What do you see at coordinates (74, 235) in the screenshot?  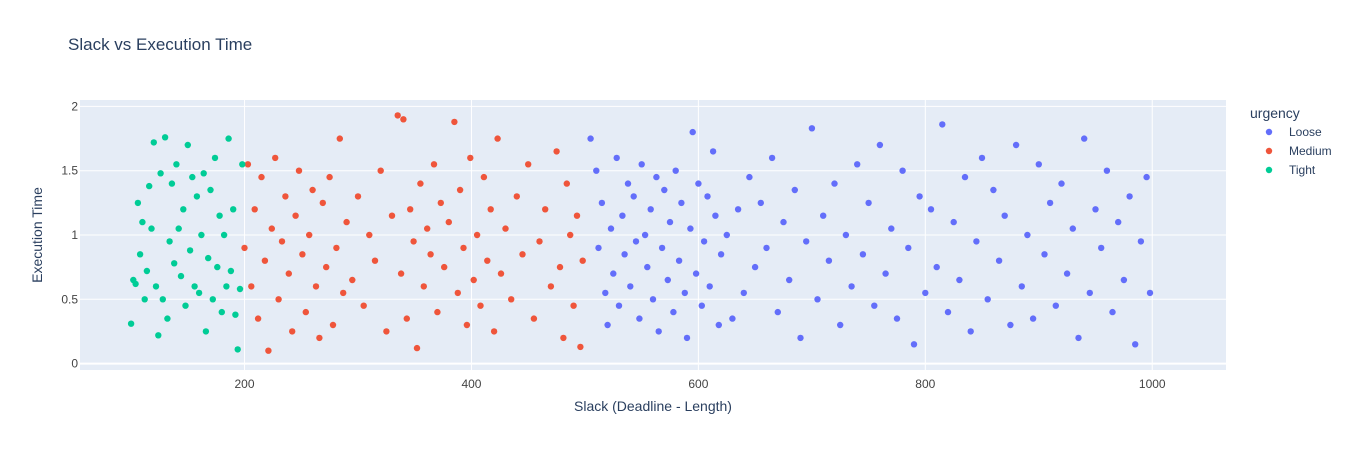 I see `y-tick-label: 1` at bounding box center [74, 235].